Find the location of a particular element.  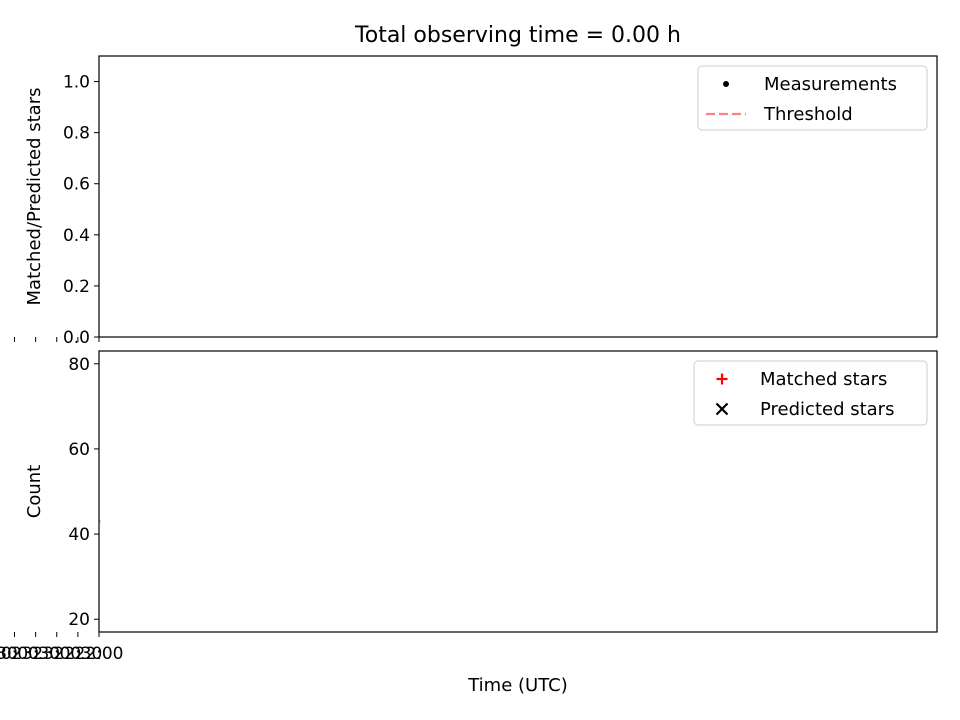

x-tick-label: 00:00 is located at coordinates (19, 654).